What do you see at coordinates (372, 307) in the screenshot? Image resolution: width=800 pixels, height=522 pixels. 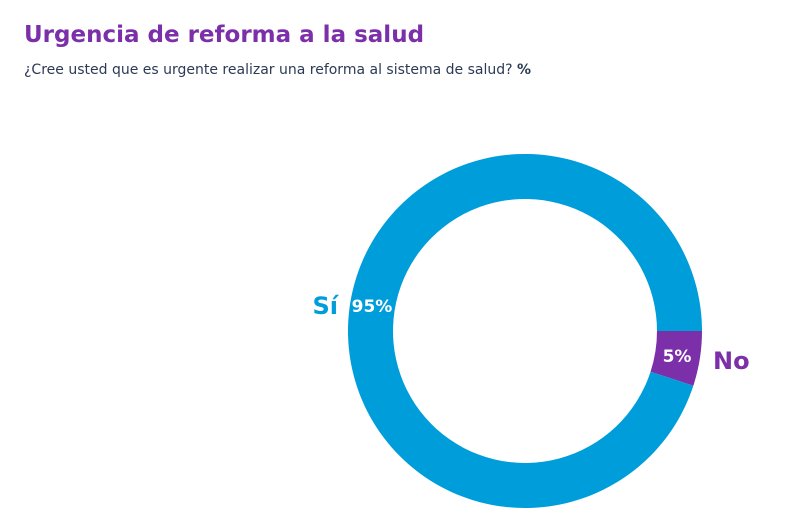 I see `data-label-si: 95%` at bounding box center [372, 307].